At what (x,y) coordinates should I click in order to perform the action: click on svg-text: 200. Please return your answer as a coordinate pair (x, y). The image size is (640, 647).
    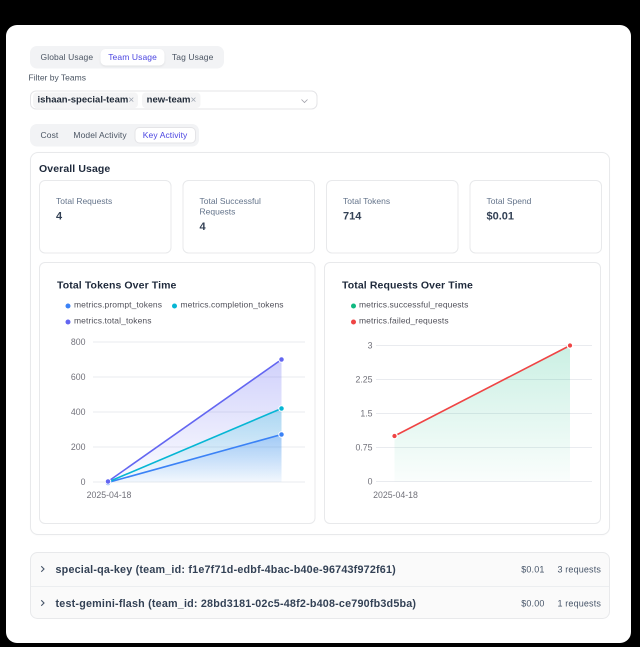
    Looking at the image, I should click on (78, 447).